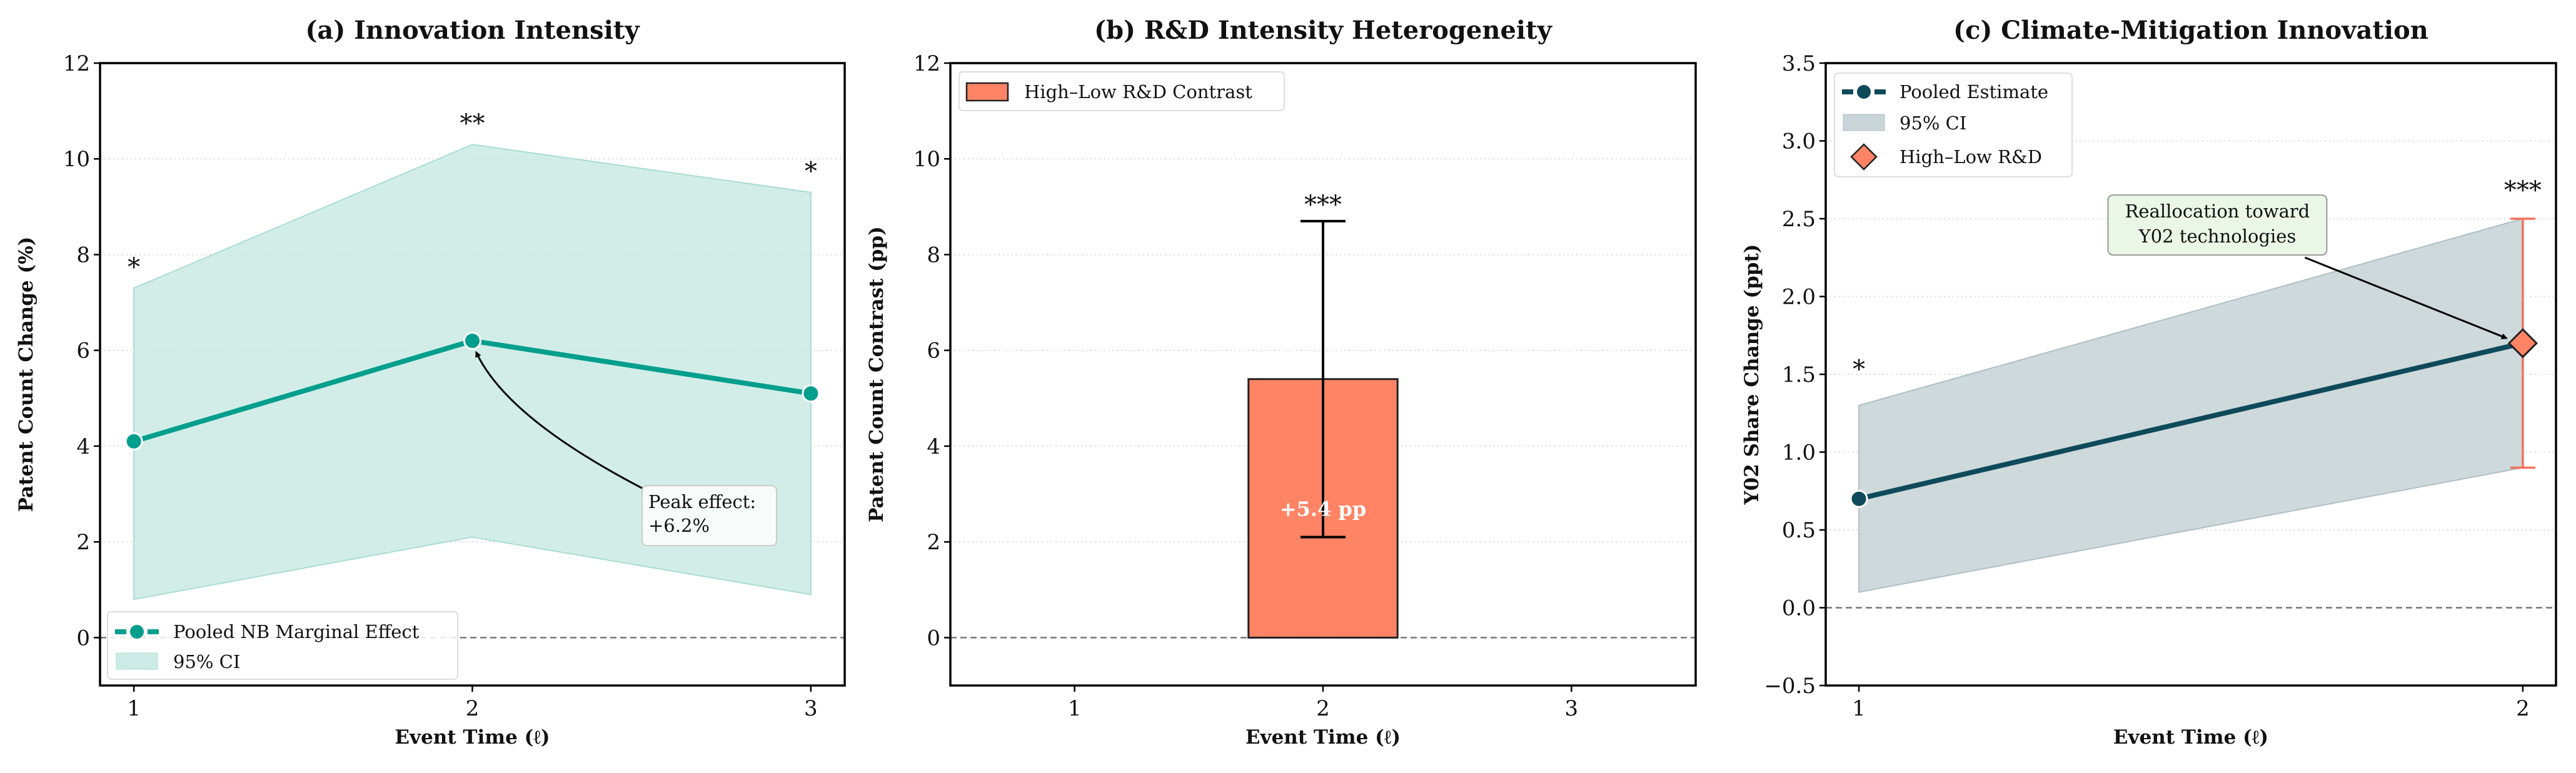 The width and height of the screenshot is (2576, 773). I want to click on y-tick-label: 1.5, so click(1799, 374).